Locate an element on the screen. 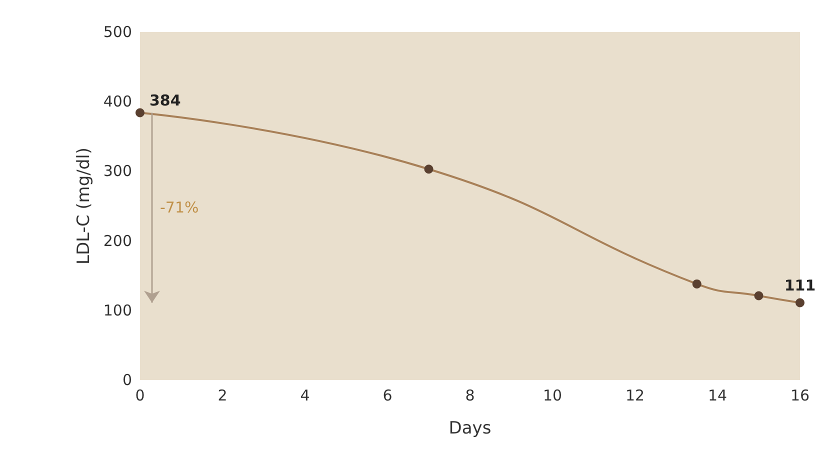 The height and width of the screenshot is (475, 815). x-tick-label: 14 is located at coordinates (718, 395).